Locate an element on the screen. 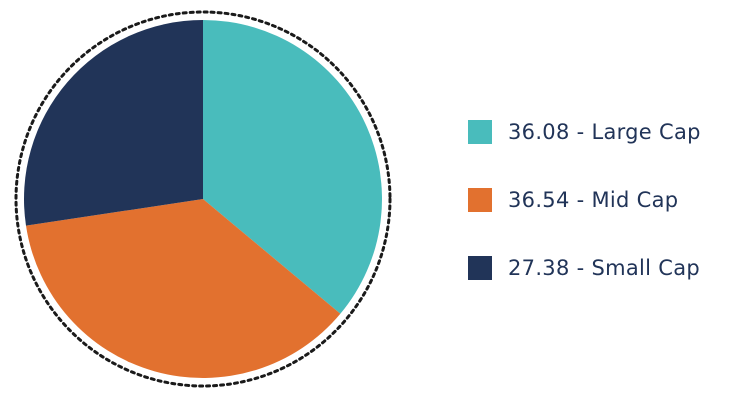 The width and height of the screenshot is (751, 400). legend-swatch-mid-cap is located at coordinates (480, 200).